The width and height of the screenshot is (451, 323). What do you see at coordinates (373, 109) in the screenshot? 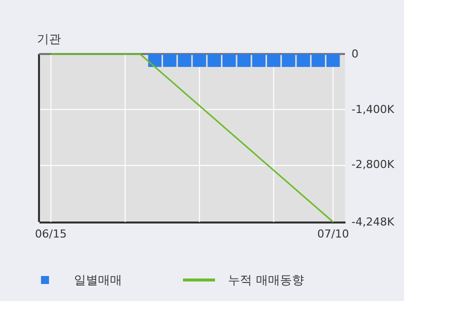
I see `y-tick-label: -1,400K` at bounding box center [373, 109].